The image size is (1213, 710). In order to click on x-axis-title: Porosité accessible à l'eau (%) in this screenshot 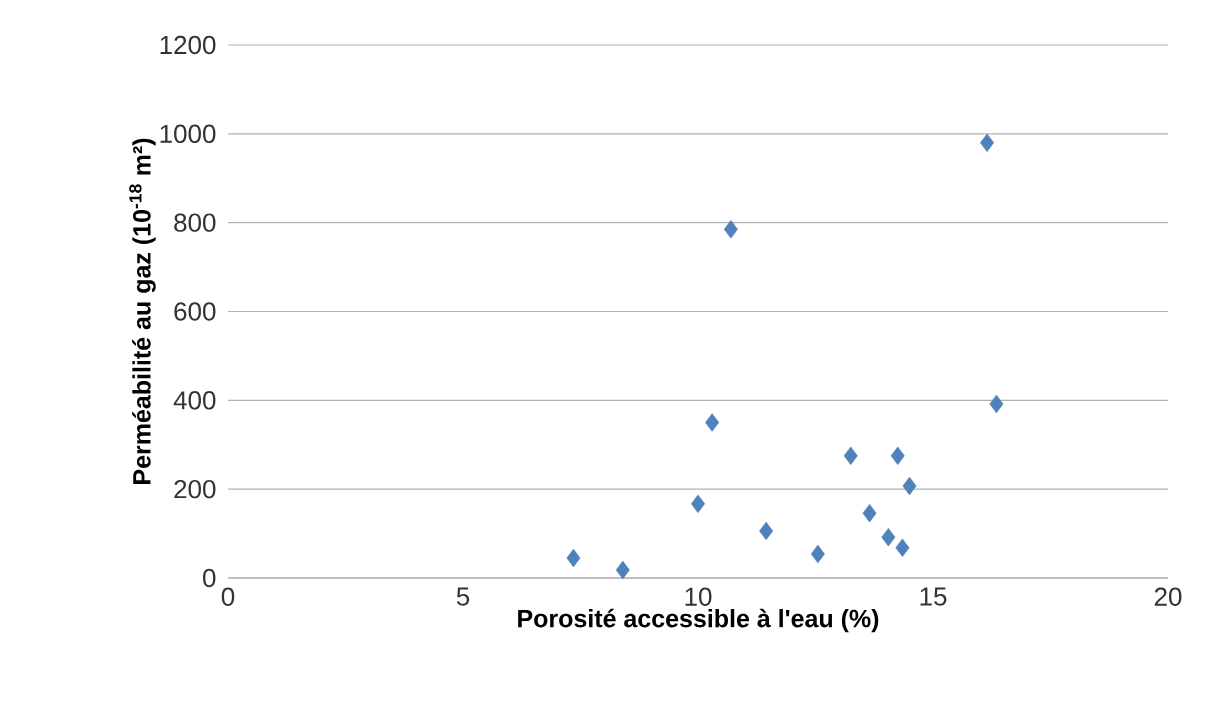, I will do `click(698, 620)`.